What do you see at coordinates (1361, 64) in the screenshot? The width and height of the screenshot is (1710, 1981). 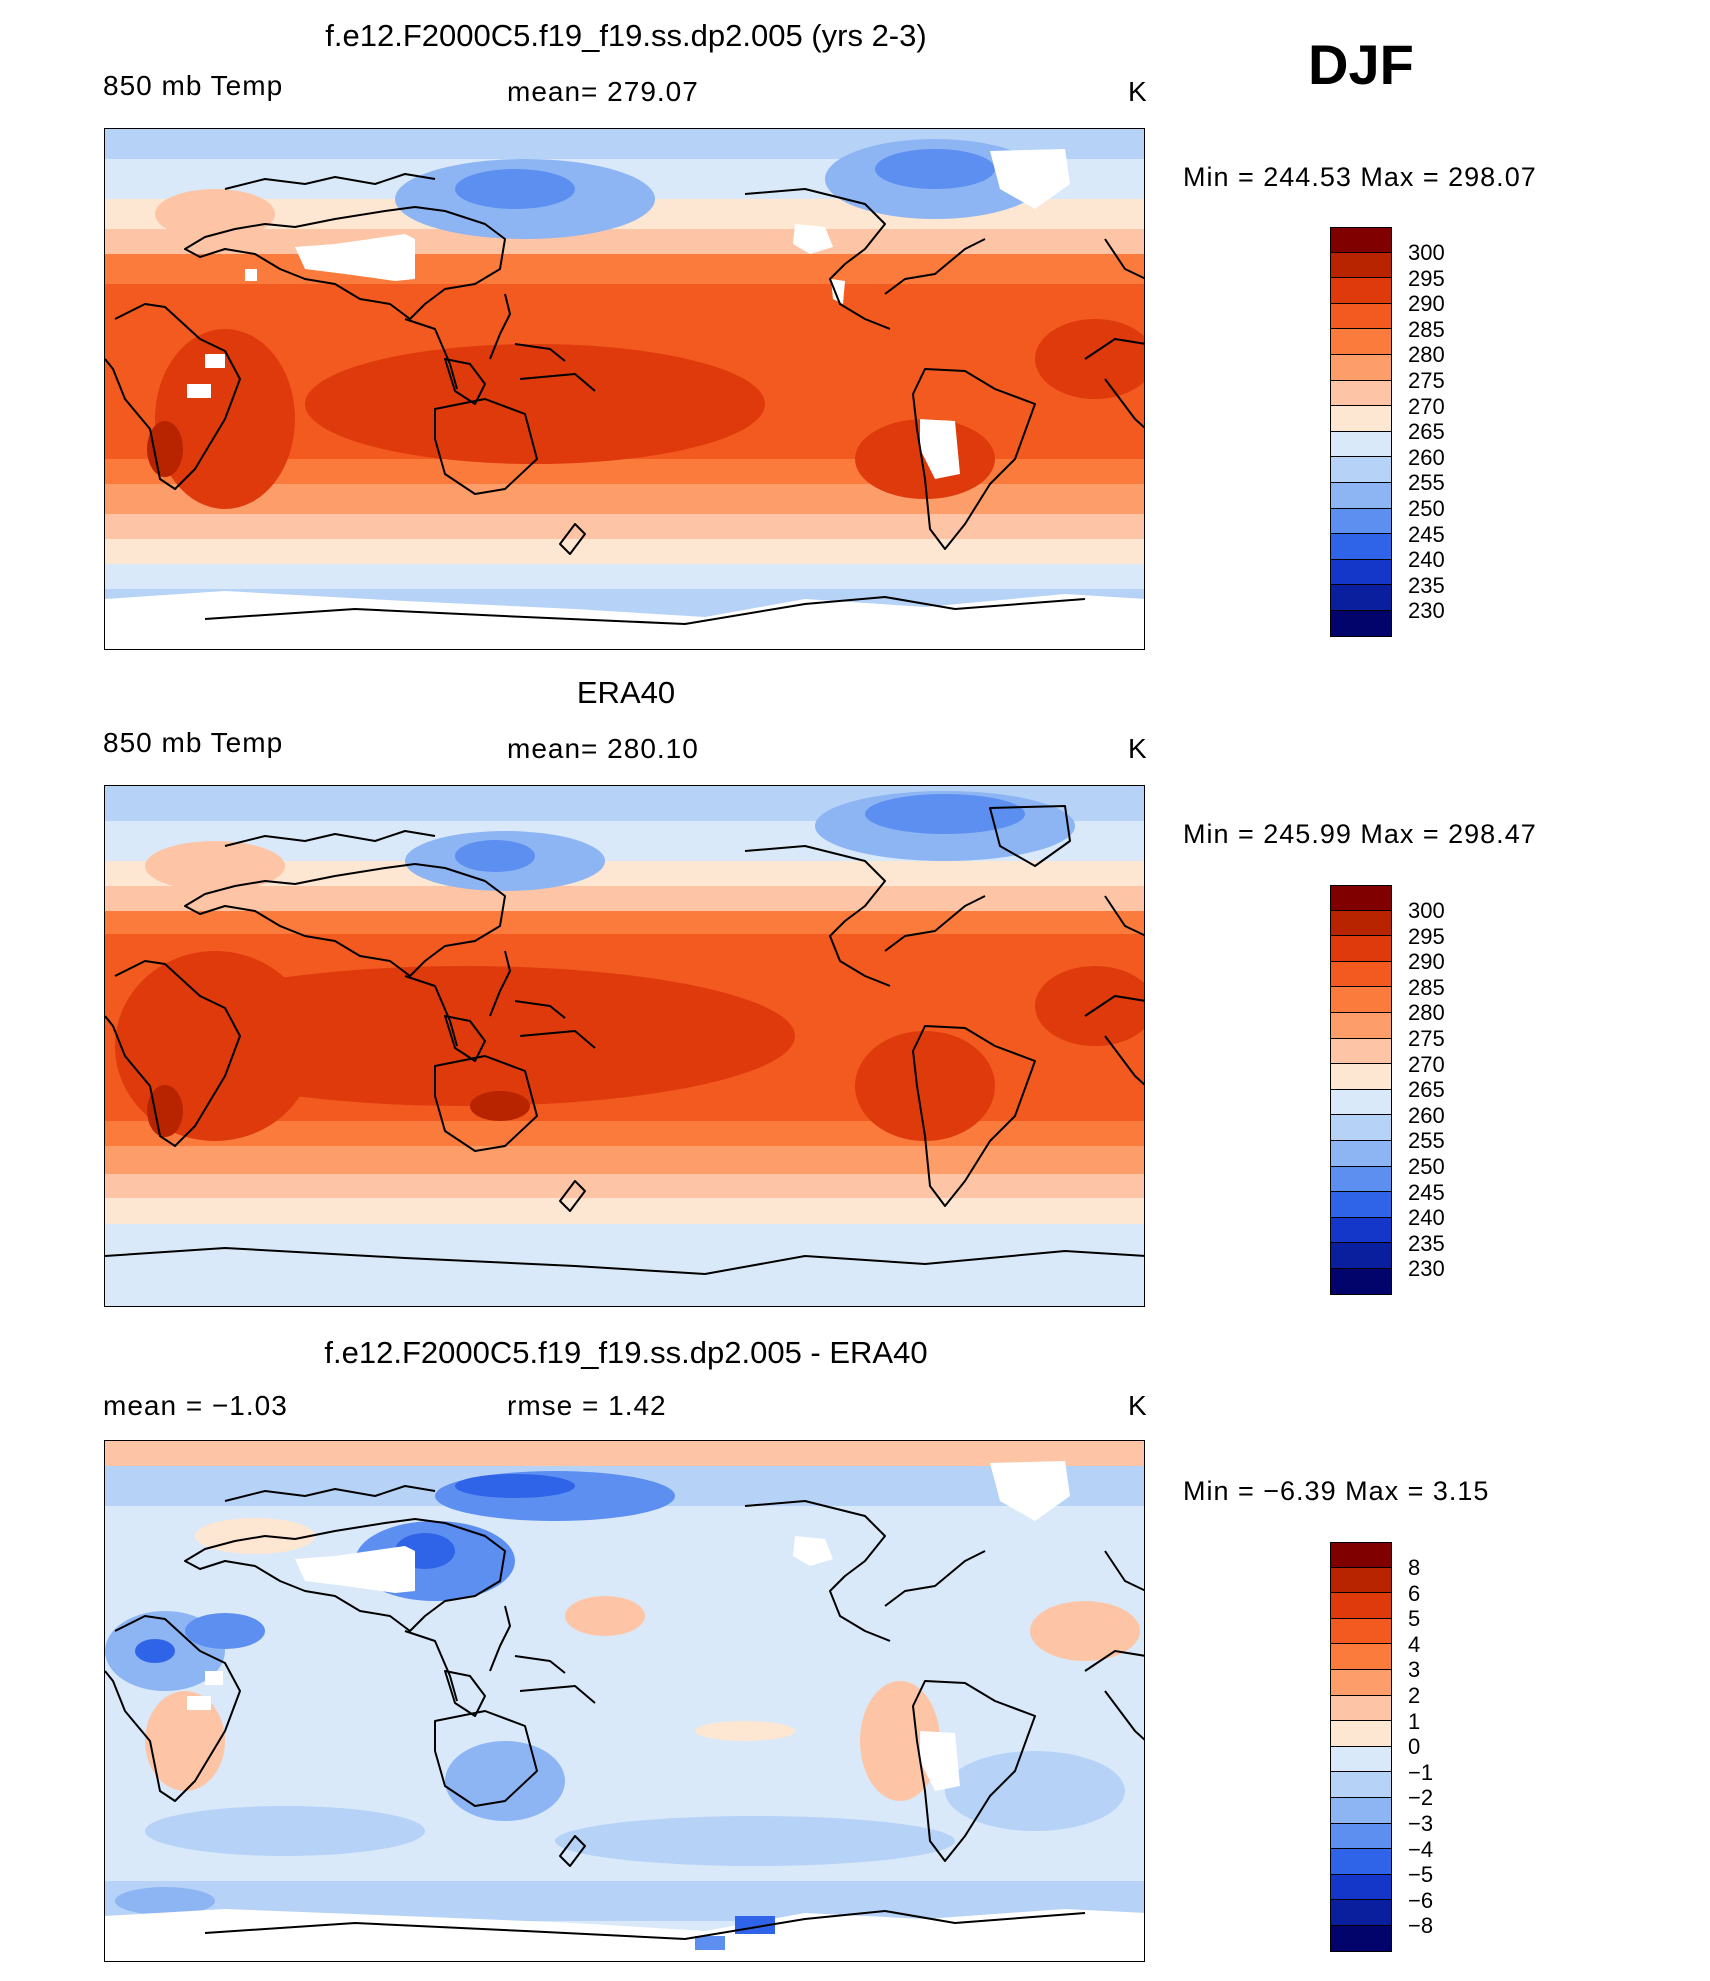 I see `season-label: DJF` at bounding box center [1361, 64].